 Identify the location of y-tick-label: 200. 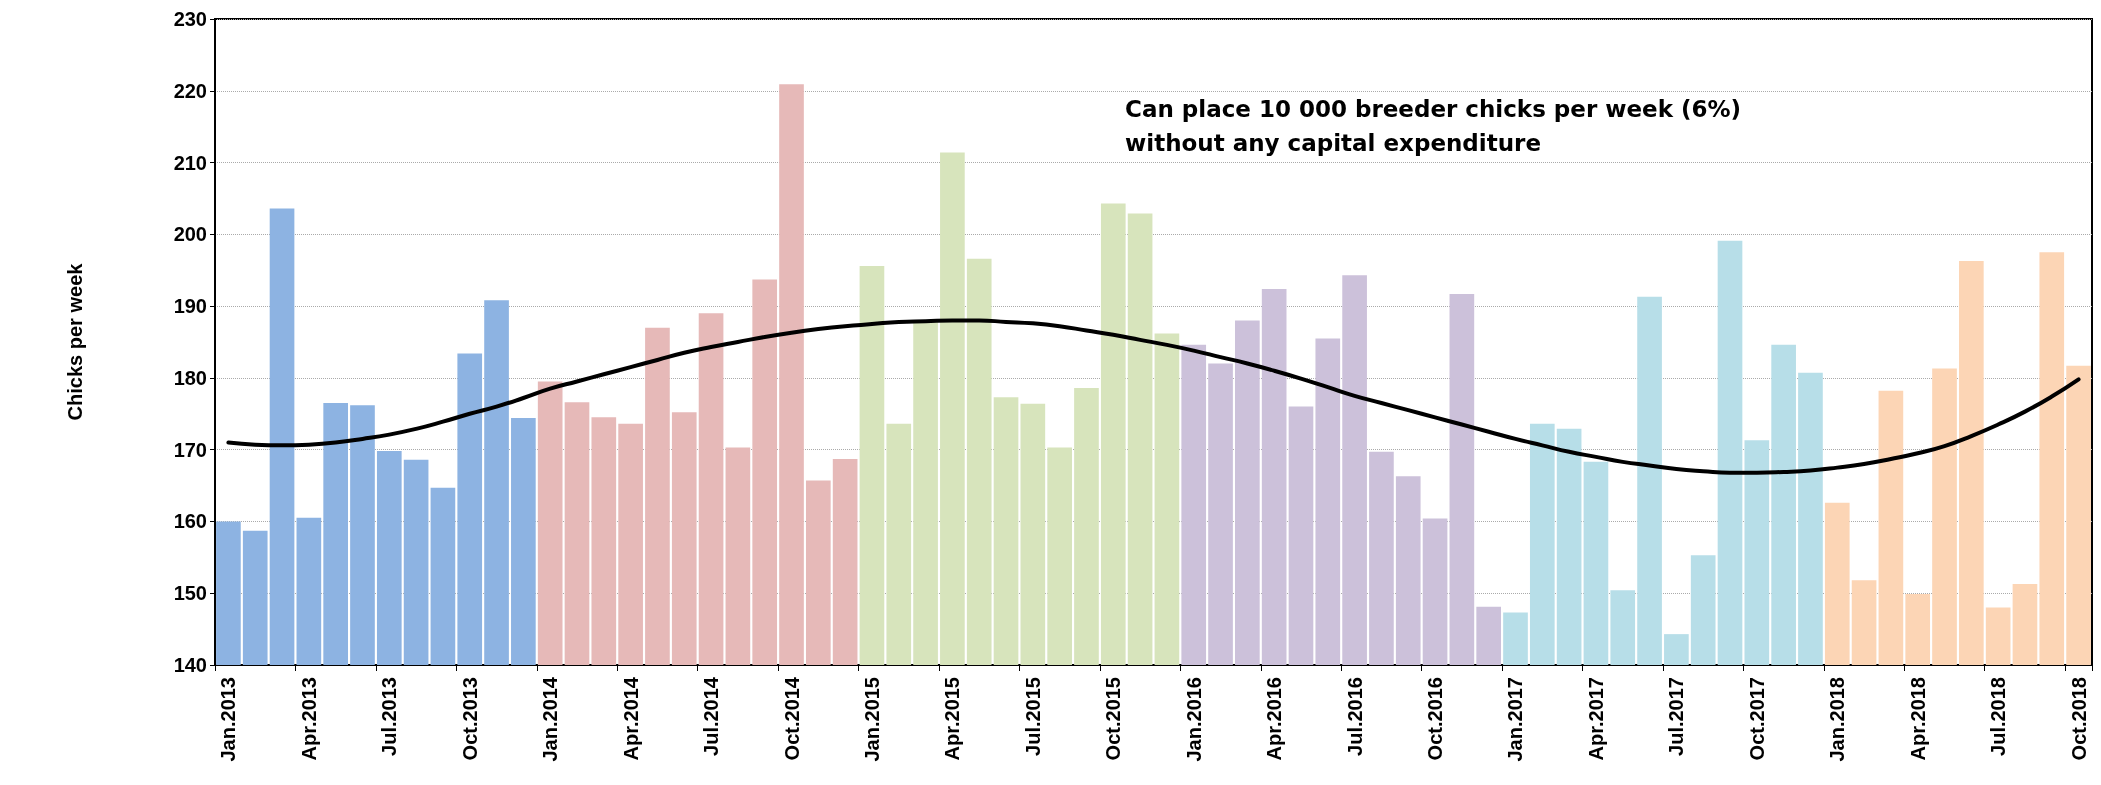
(190, 234).